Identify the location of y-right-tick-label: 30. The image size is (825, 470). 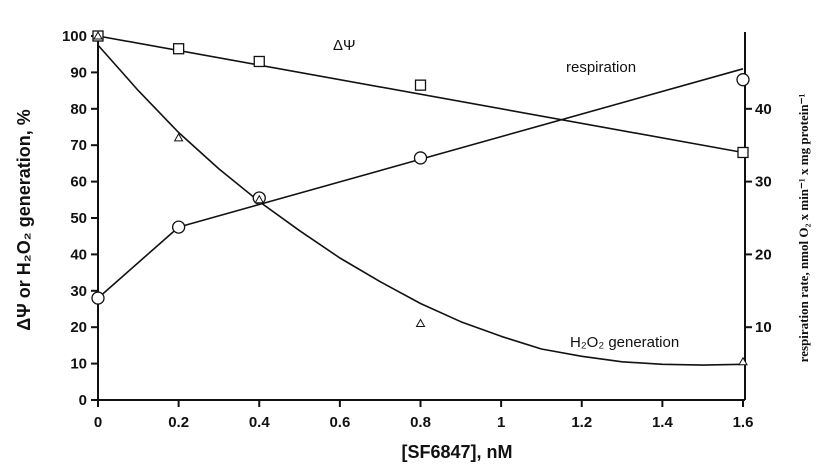
(763, 182).